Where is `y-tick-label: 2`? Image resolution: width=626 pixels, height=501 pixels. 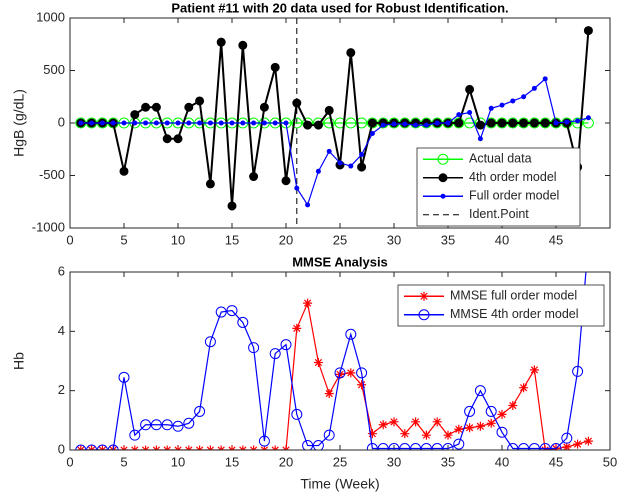 y-tick-label: 2 is located at coordinates (61, 389).